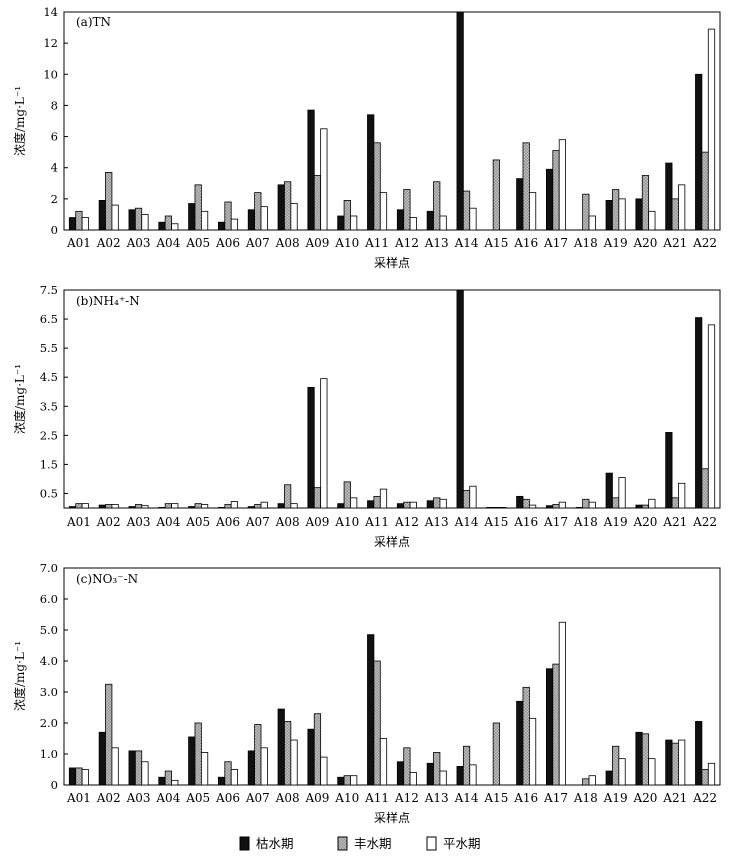 This screenshot has width=756, height=860. I want to click on bar-dry-A13, so click(430, 220).